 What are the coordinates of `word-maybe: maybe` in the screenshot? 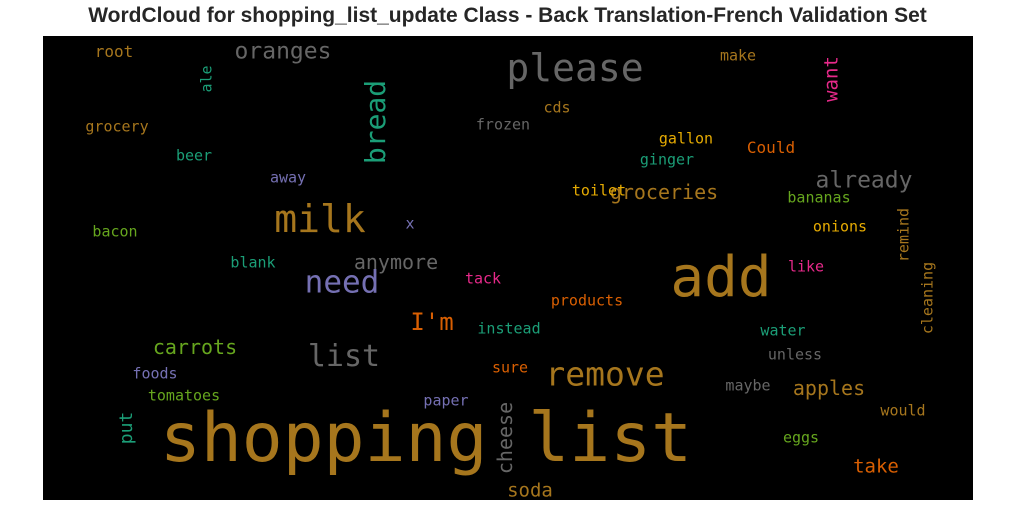 It's located at (748, 385).